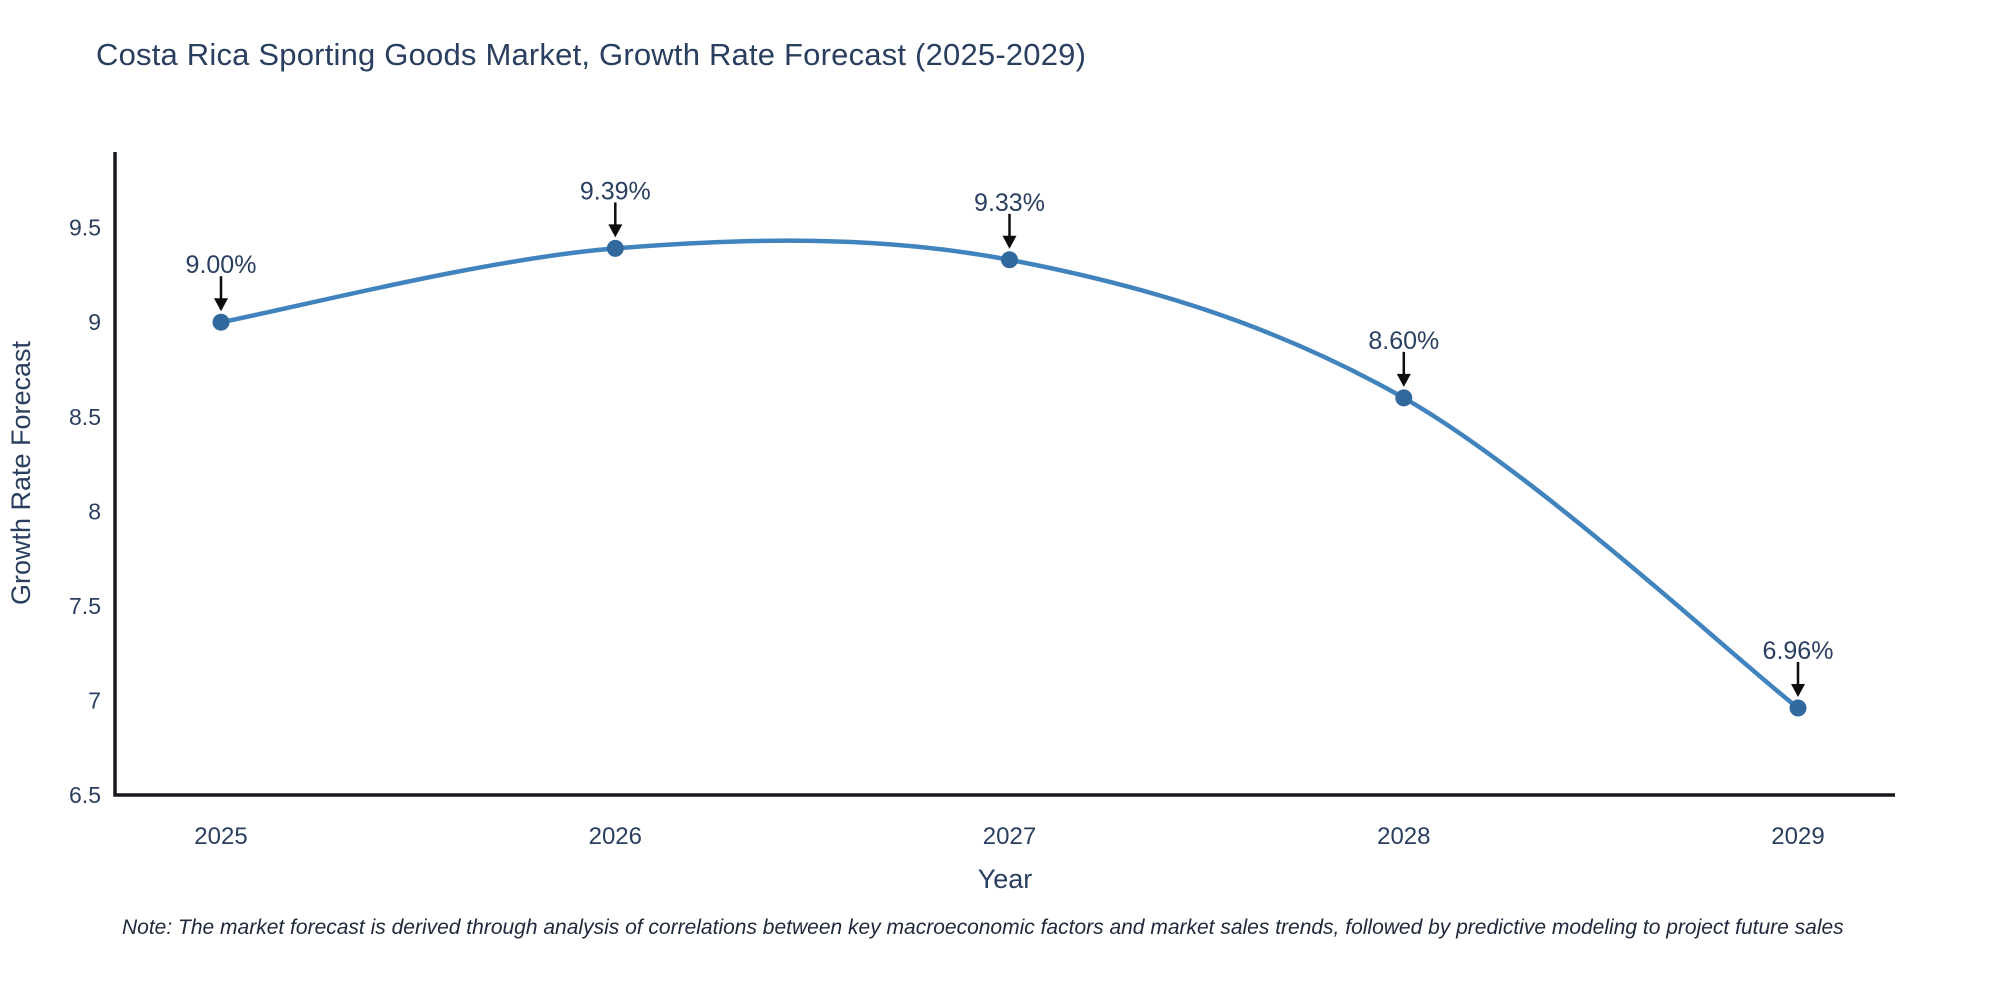 The image size is (2000, 1000). Describe the element at coordinates (94, 700) in the screenshot. I see `y-tick-label: 7` at that location.